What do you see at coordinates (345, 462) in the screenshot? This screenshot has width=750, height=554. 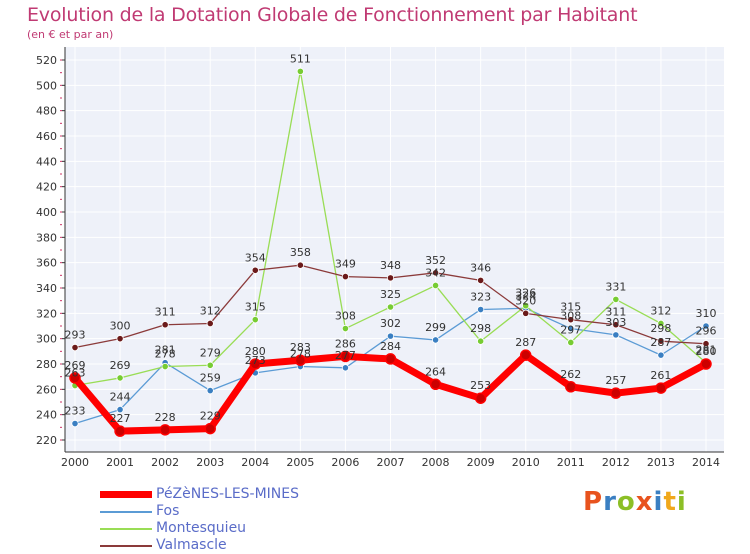 I see `x-tick-label: 2006` at bounding box center [345, 462].